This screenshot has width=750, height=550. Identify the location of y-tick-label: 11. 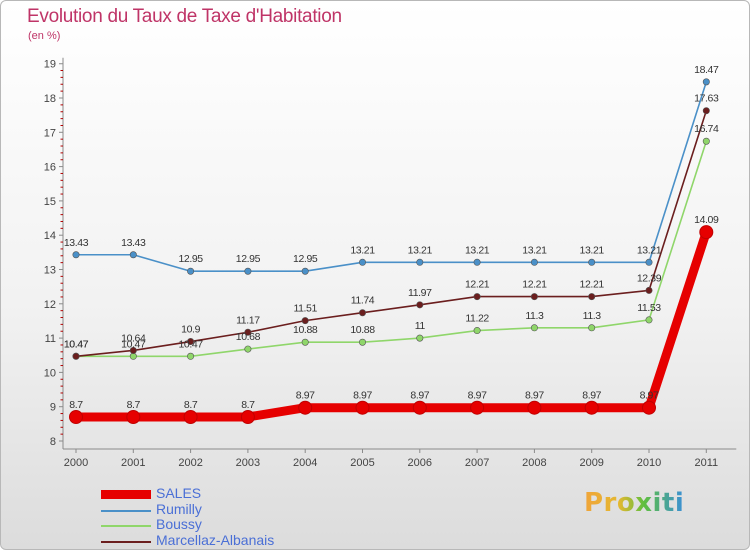
(50, 339).